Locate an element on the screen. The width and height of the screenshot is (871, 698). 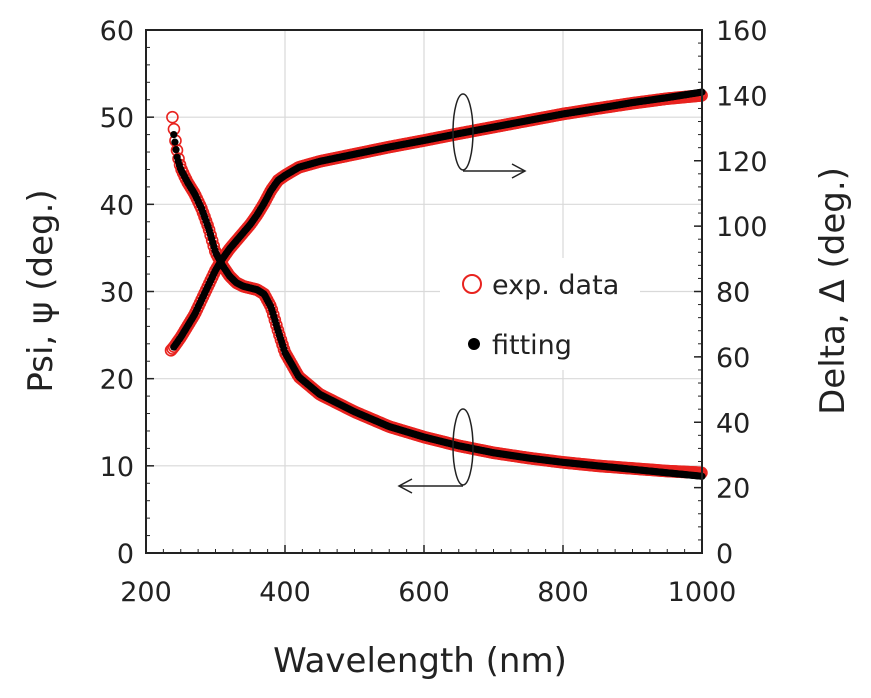
left-y-axis-title: Psi, ψ (deg.) is located at coordinates (41, 290).